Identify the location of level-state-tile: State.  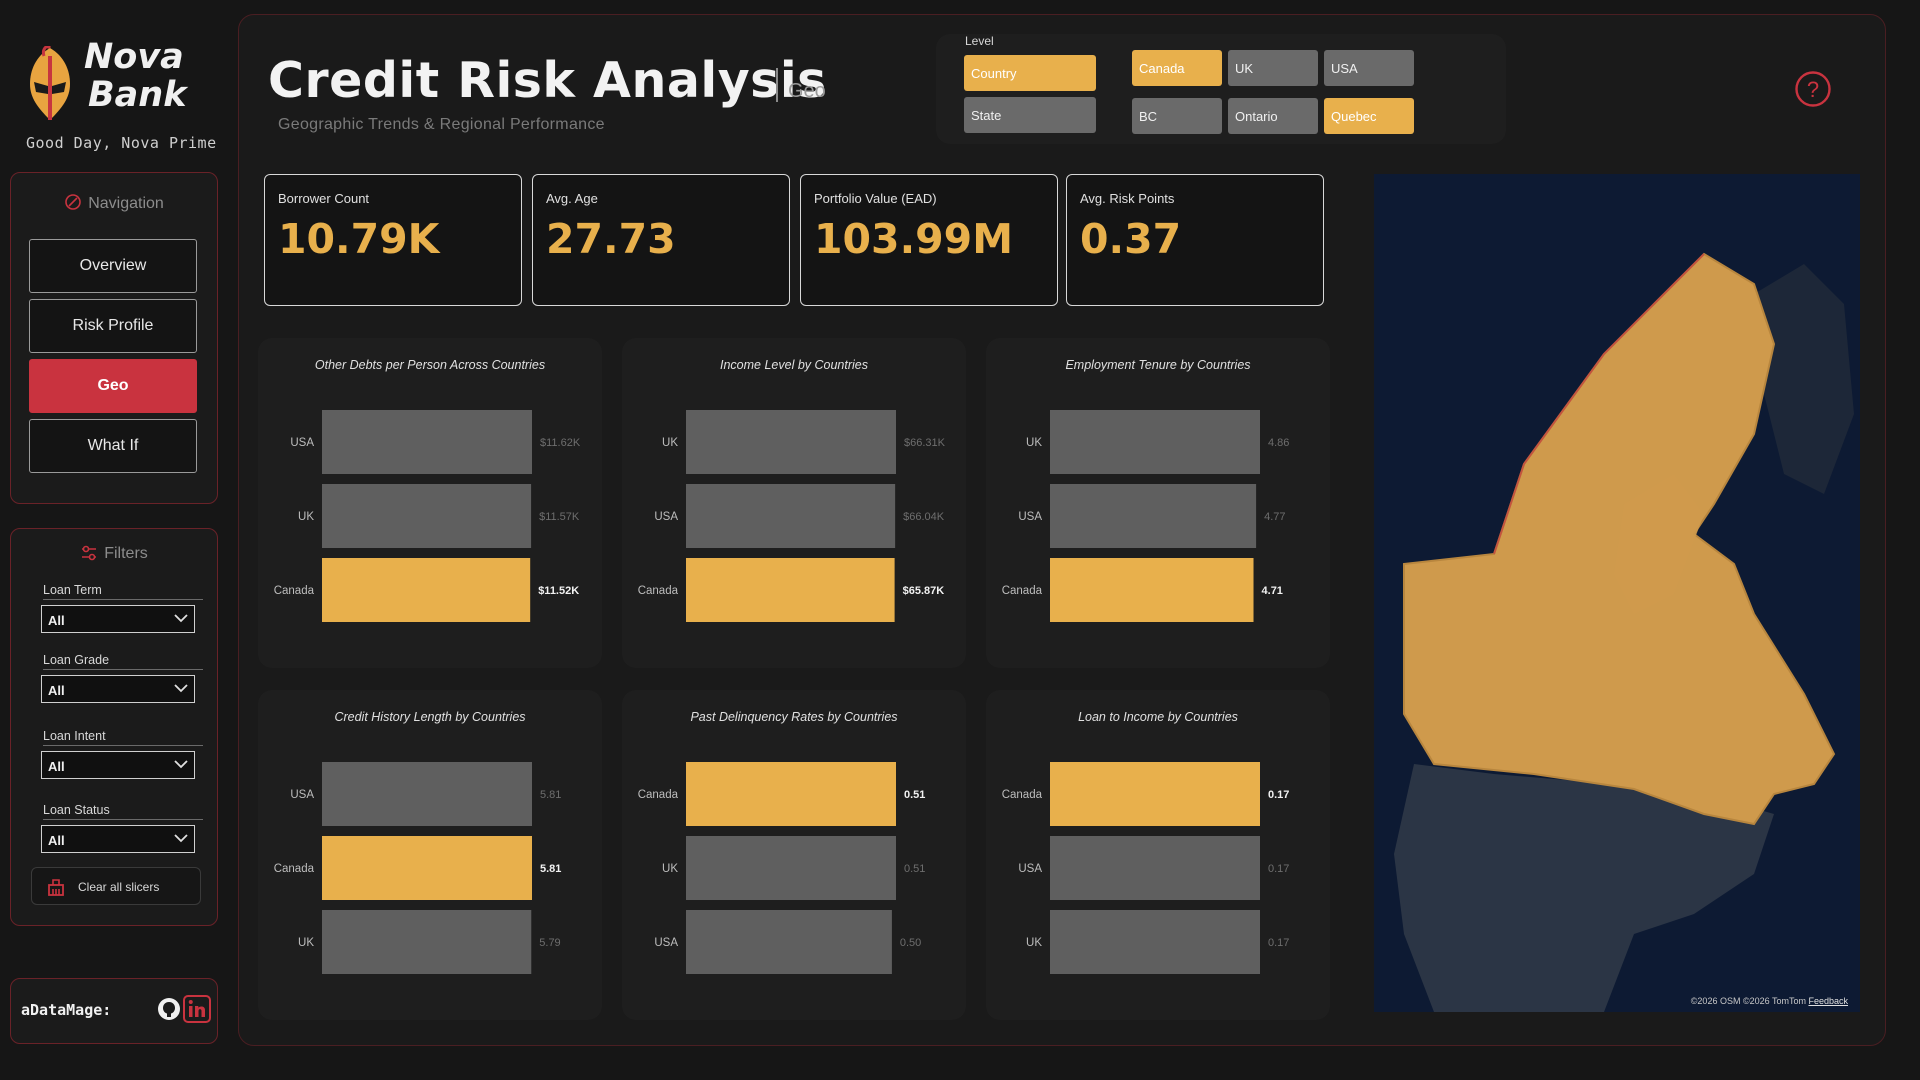
(1030, 115).